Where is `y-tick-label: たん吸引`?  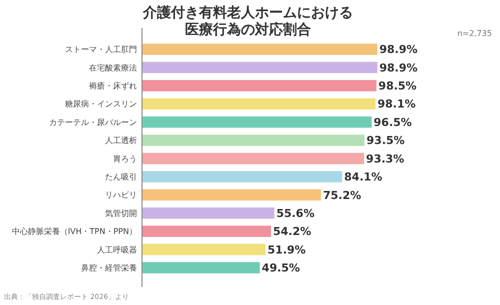
y-tick-label: たん吸引 is located at coordinates (121, 177).